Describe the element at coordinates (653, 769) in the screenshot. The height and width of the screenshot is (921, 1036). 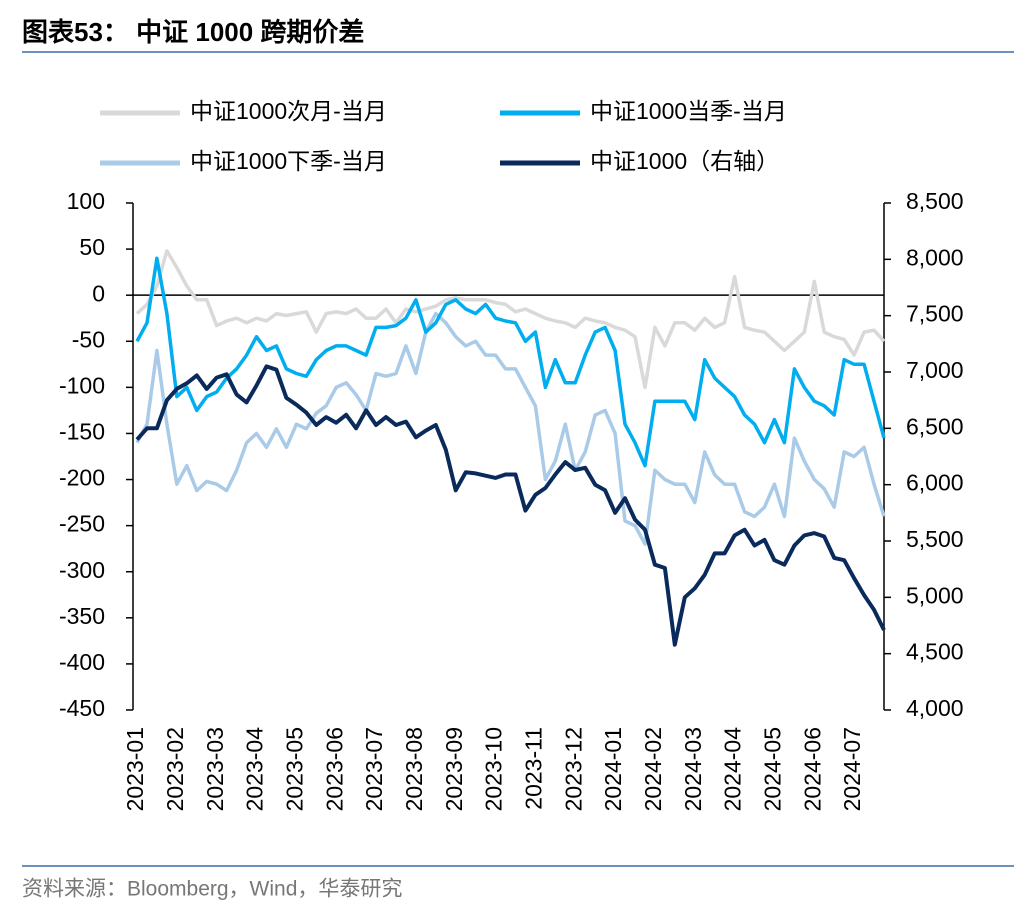
I see `x-tick-label: 2024-02` at that location.